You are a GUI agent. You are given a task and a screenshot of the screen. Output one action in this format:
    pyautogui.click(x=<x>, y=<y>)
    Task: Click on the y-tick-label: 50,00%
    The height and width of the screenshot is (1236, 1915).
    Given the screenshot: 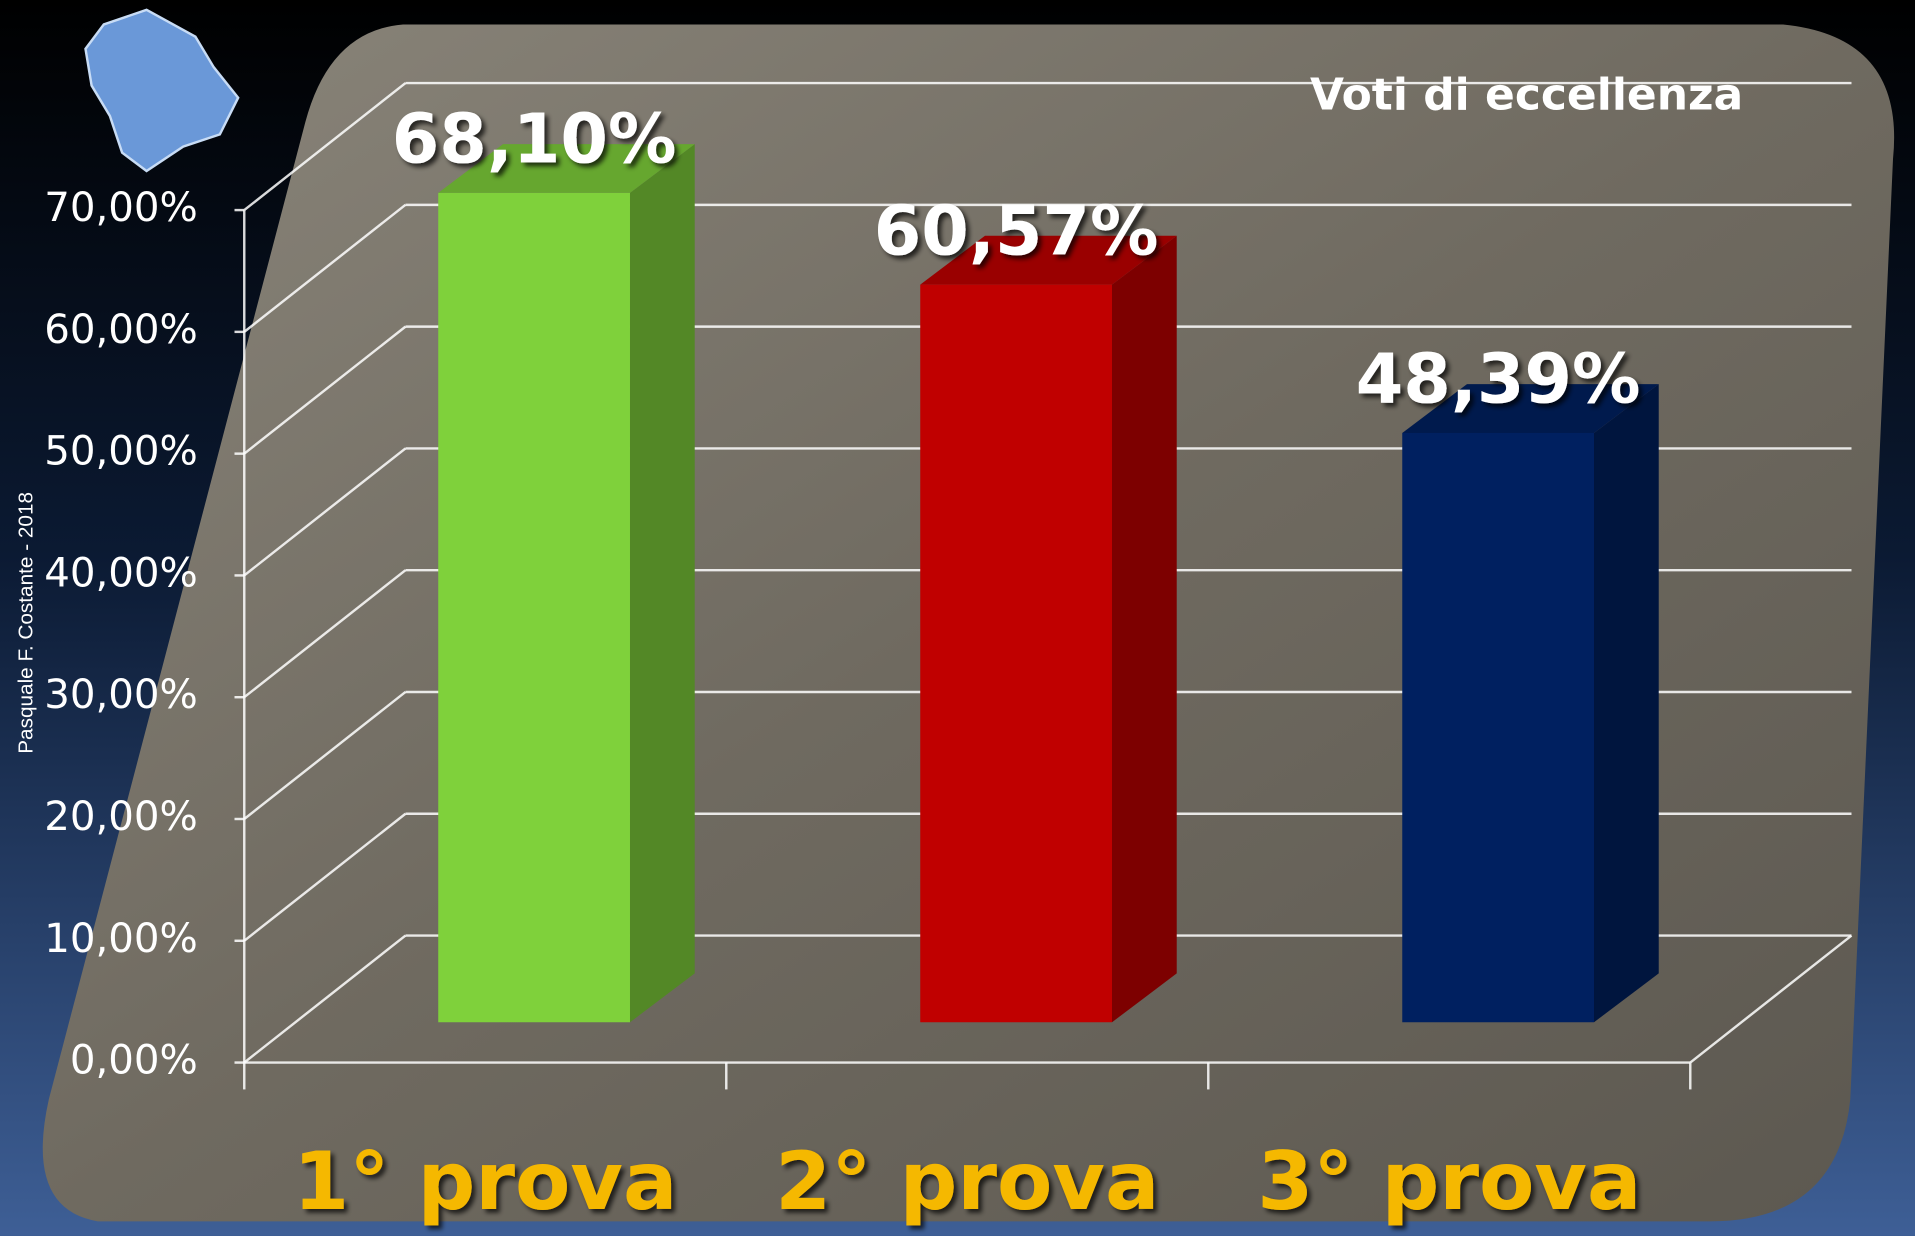 What is the action you would take?
    pyautogui.click(x=121, y=451)
    